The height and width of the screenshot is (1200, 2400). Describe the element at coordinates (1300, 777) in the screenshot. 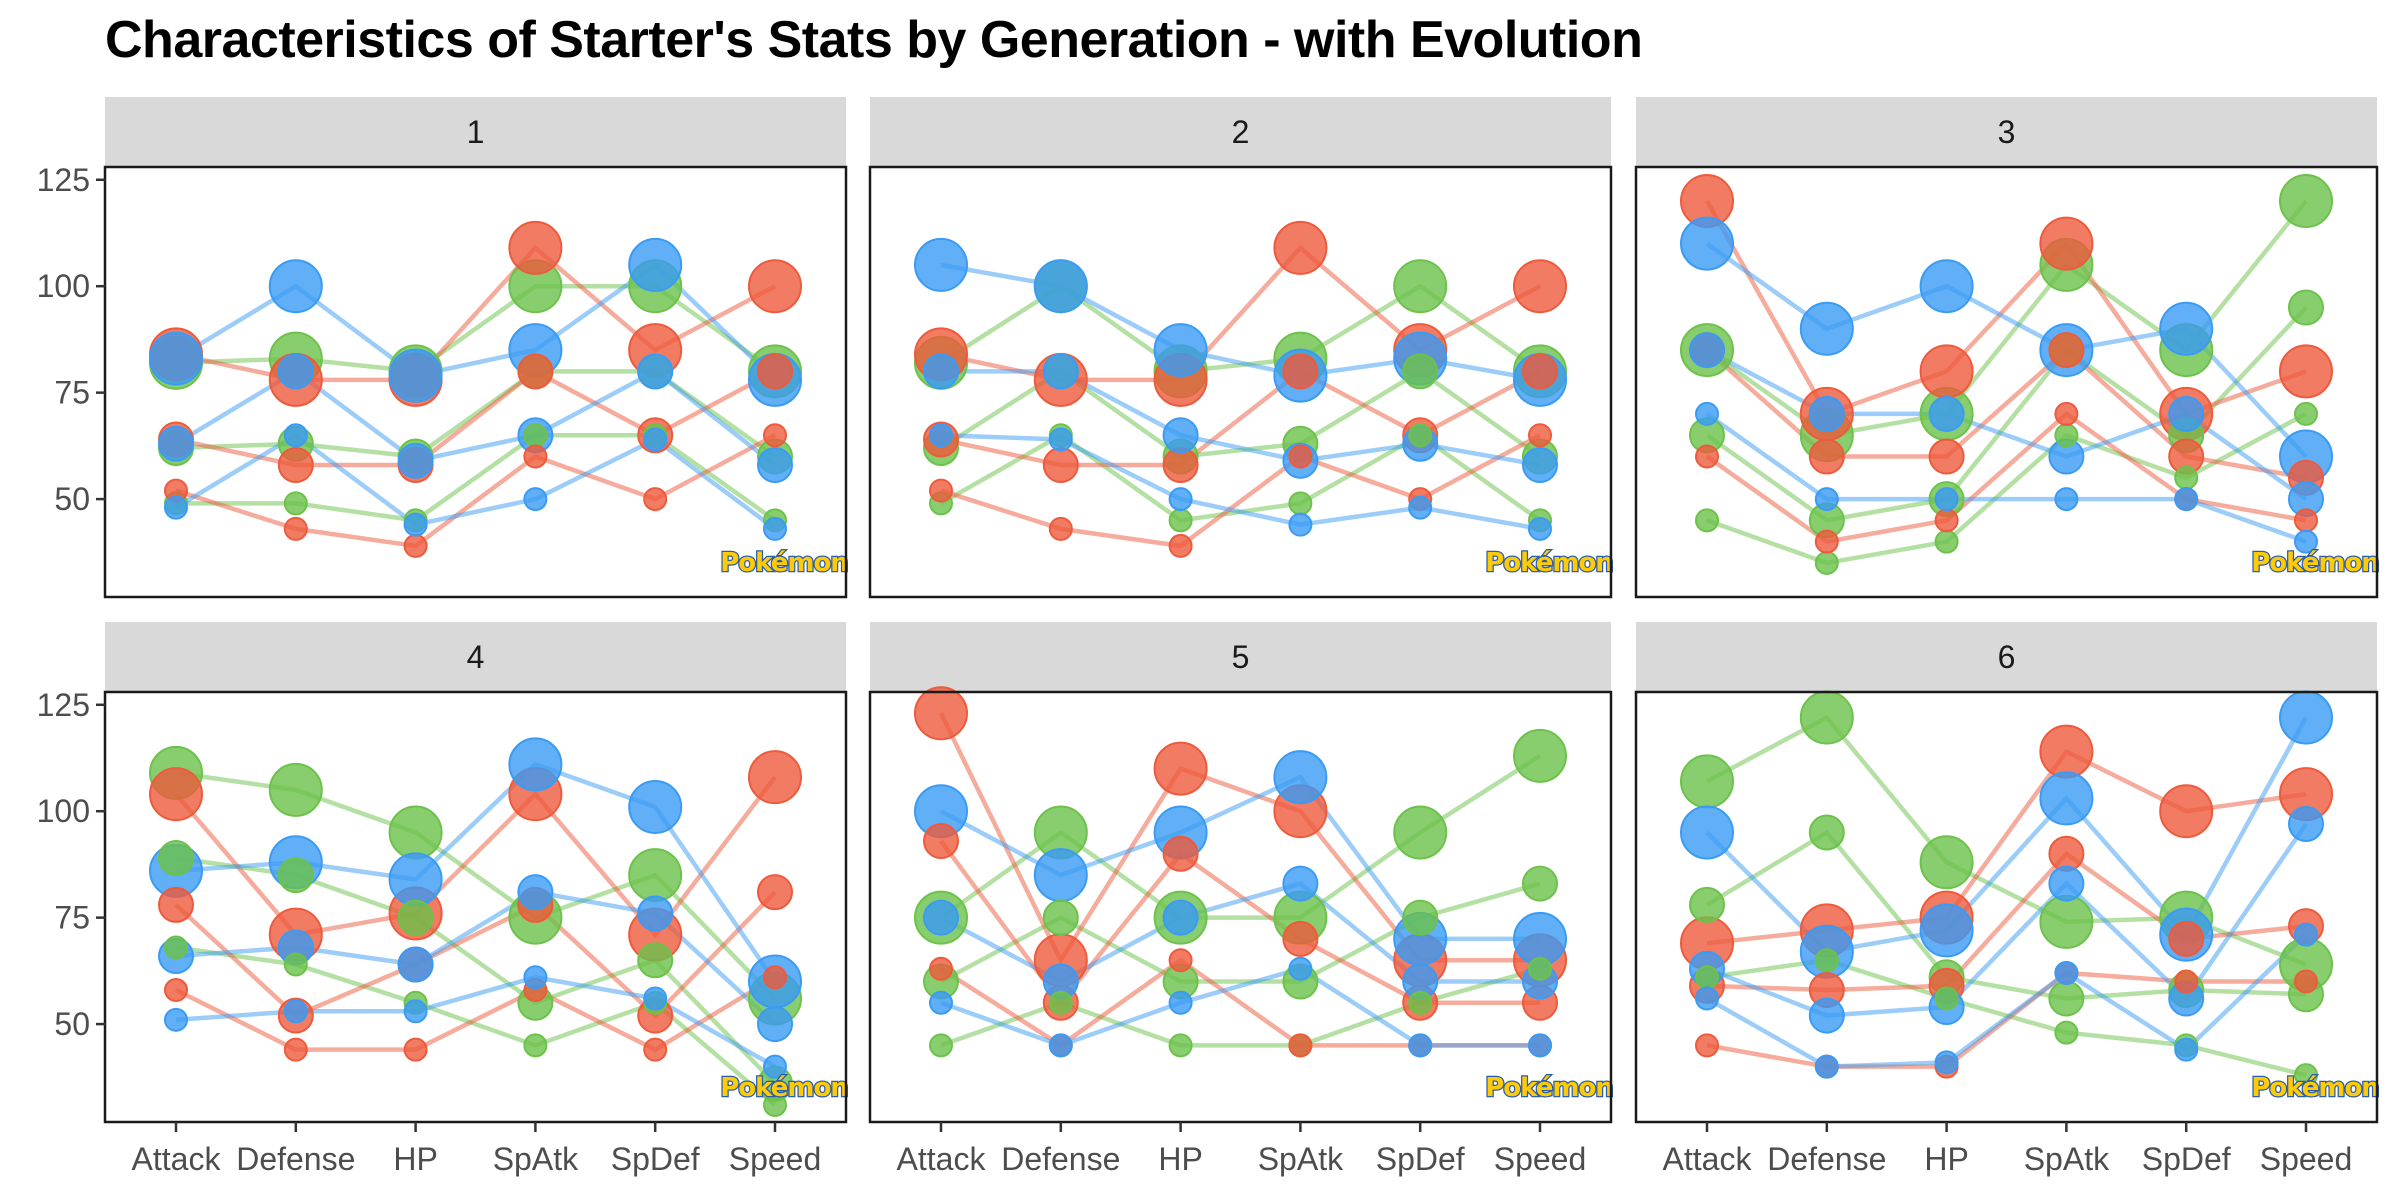

I see `data-point-samurott-spatk` at that location.